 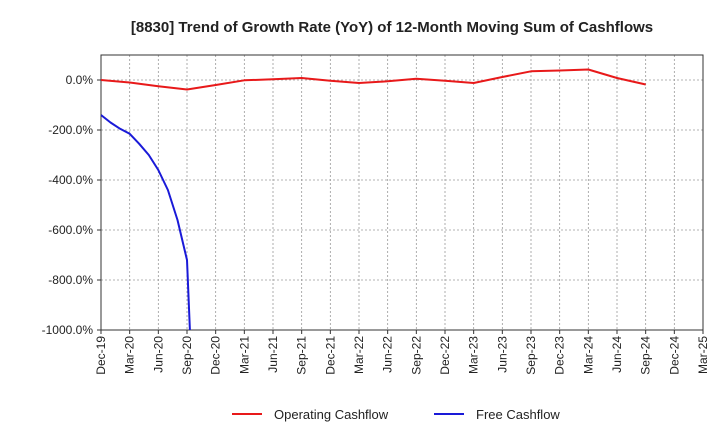 I want to click on series-line-operating-cashflow, so click(x=373, y=79).